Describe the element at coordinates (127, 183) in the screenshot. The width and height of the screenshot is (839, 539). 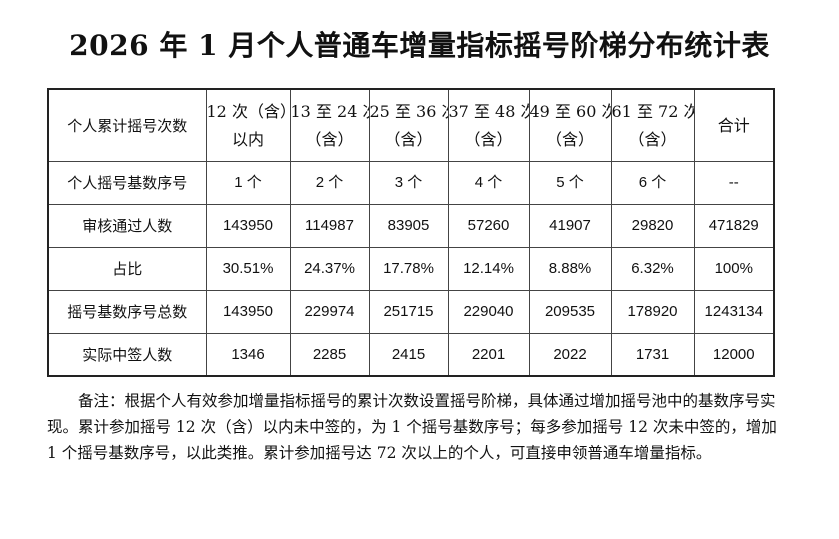
I see `row-label: 个人摇号基数序号` at that location.